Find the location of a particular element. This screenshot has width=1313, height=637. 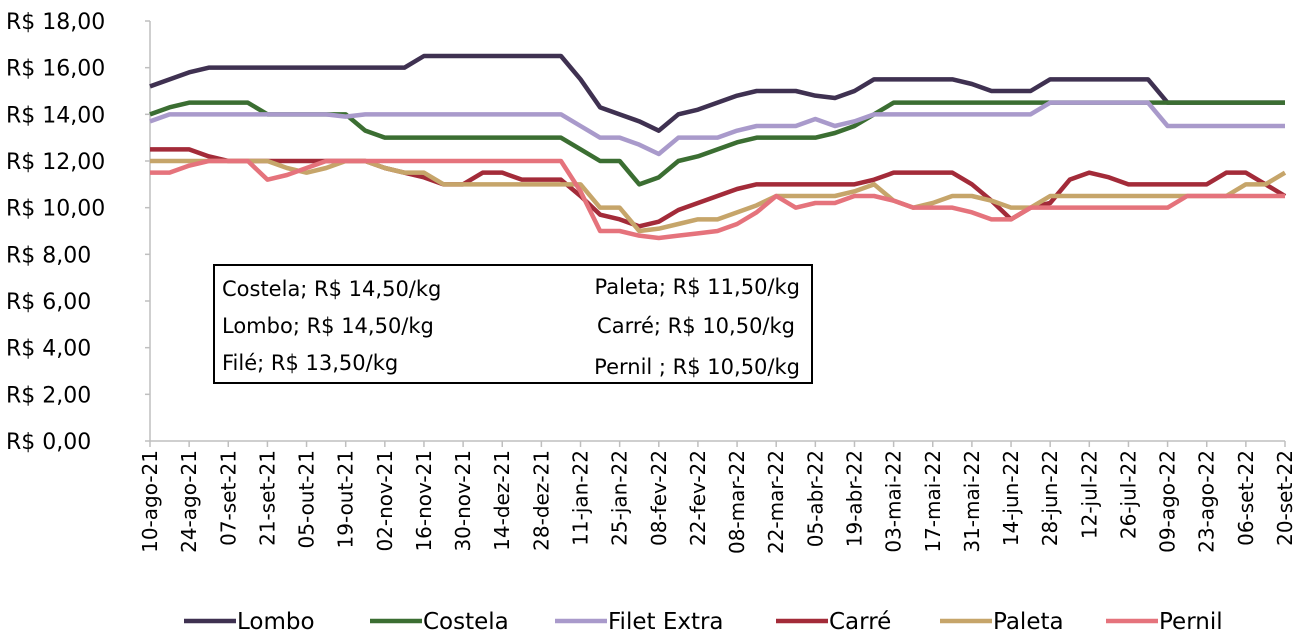

annotation: Filé; R$ 13,50/kg is located at coordinates (310, 363).